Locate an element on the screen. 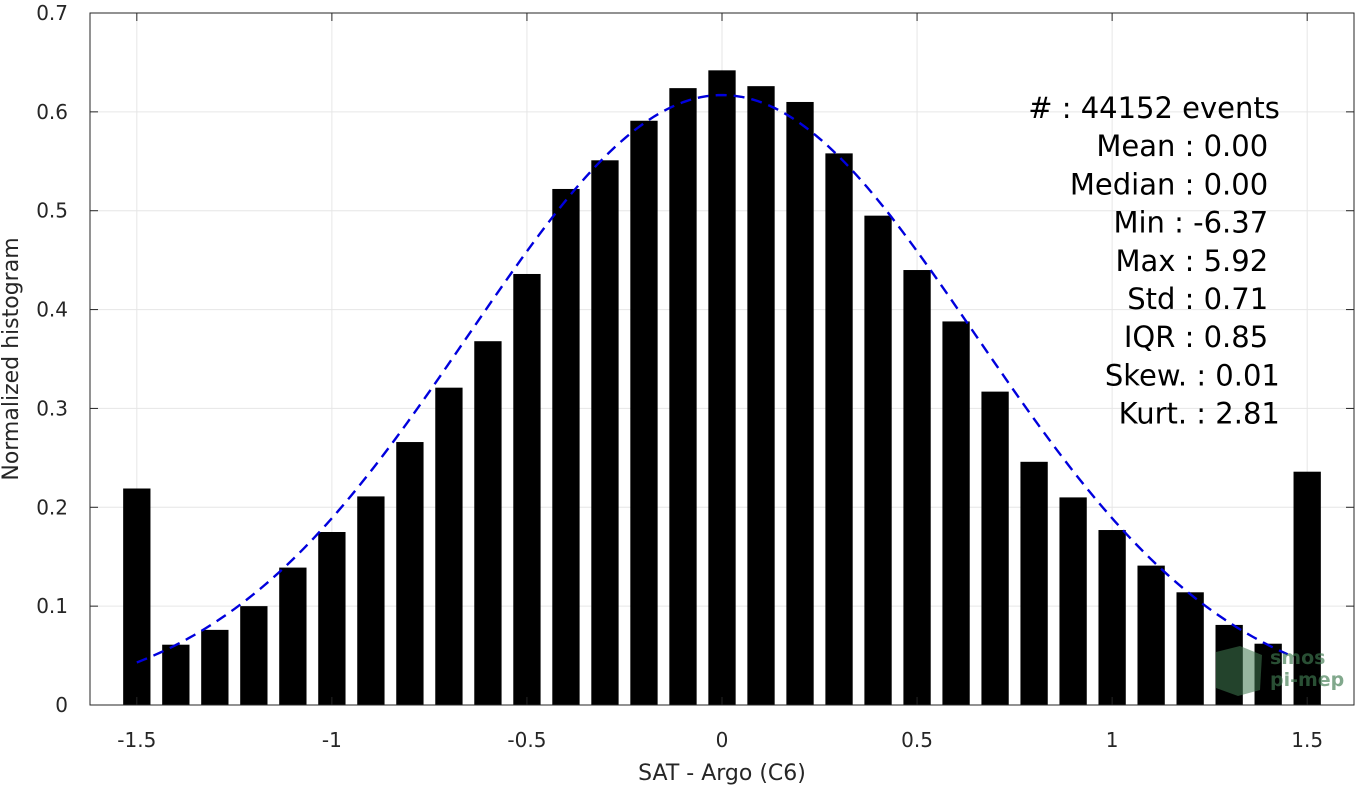 Image resolution: width=1367 pixels, height=787 pixels. y-tick-label: 0.2 is located at coordinates (52, 507).